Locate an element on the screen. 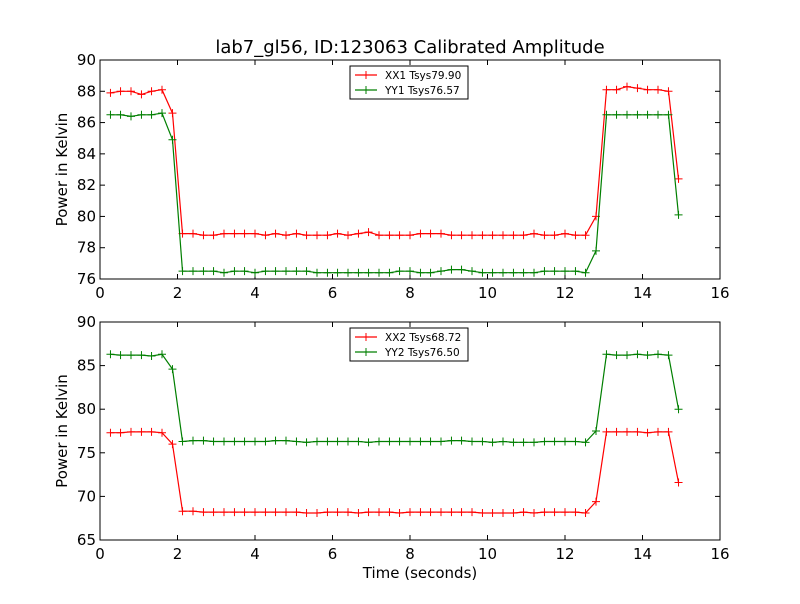 Image resolution: width=800 pixels, height=604 pixels. x-tick-label: 4 is located at coordinates (255, 554).